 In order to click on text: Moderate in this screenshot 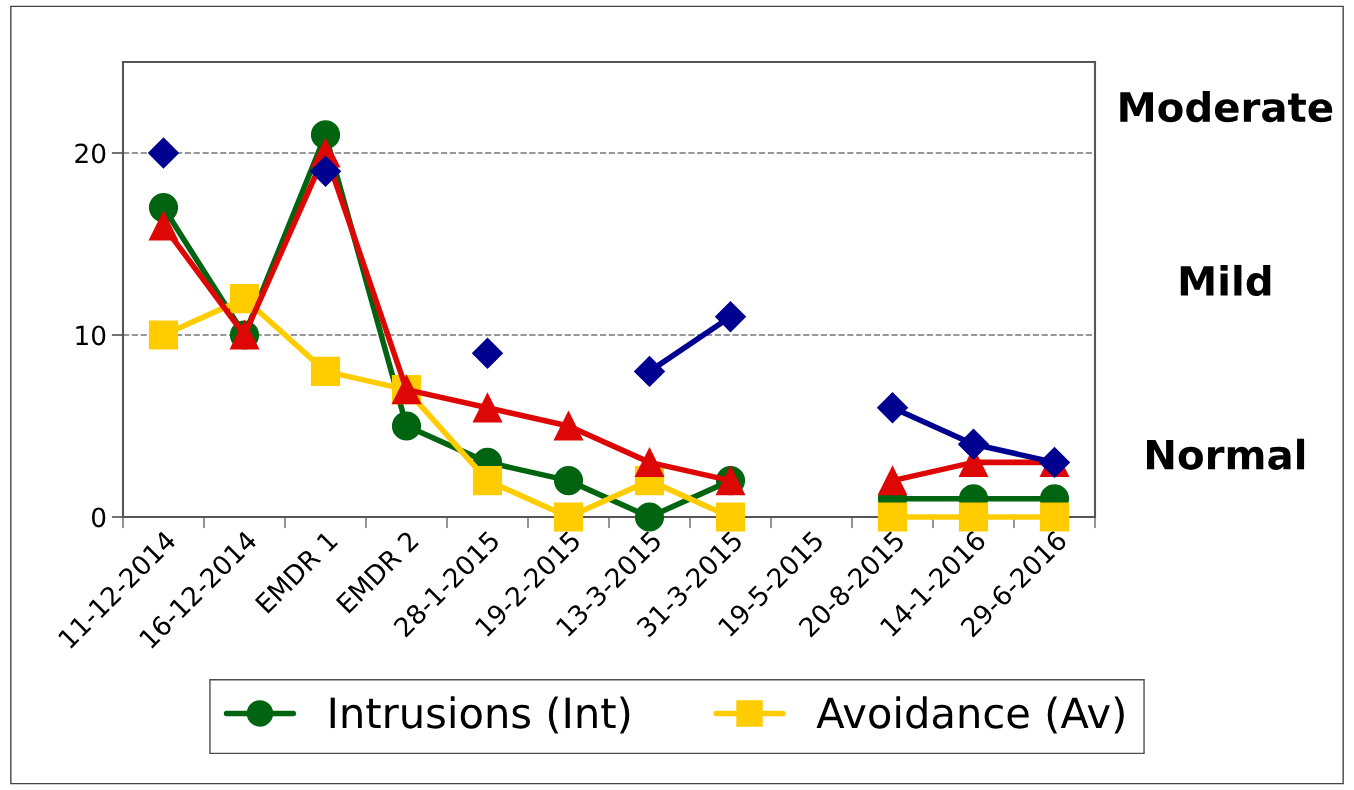, I will do `click(1226, 107)`.